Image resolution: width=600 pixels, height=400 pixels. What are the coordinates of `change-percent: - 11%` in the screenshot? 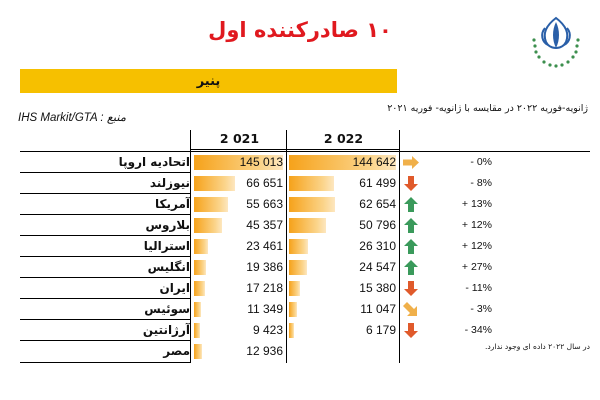 It's located at (478, 288).